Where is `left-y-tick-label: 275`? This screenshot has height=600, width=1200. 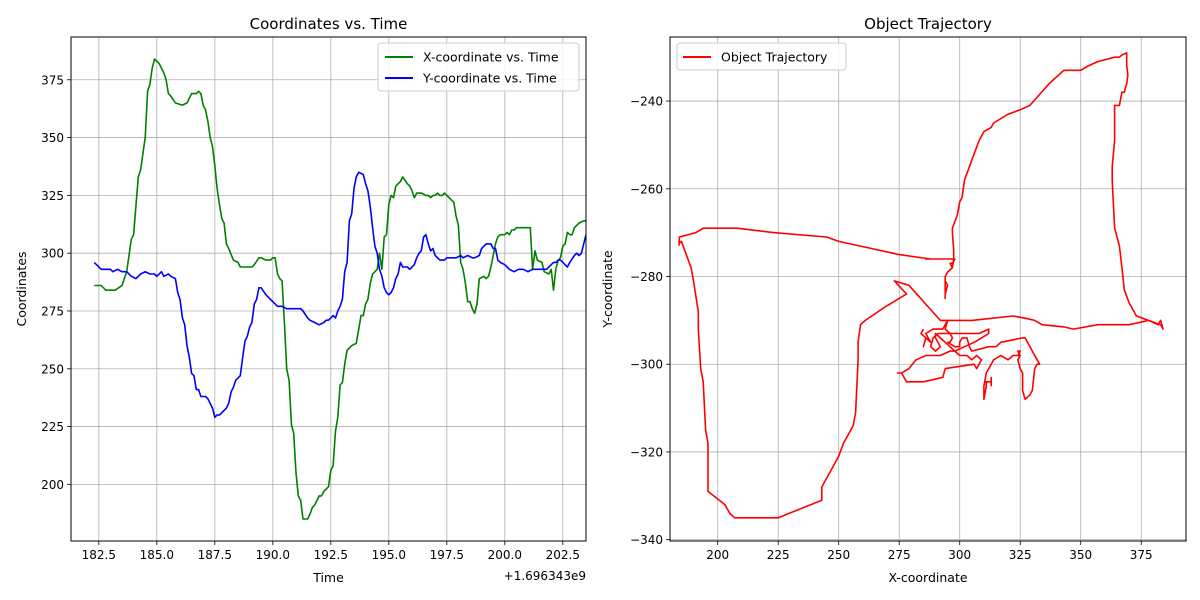 left-y-tick-label: 275 is located at coordinates (52, 311).